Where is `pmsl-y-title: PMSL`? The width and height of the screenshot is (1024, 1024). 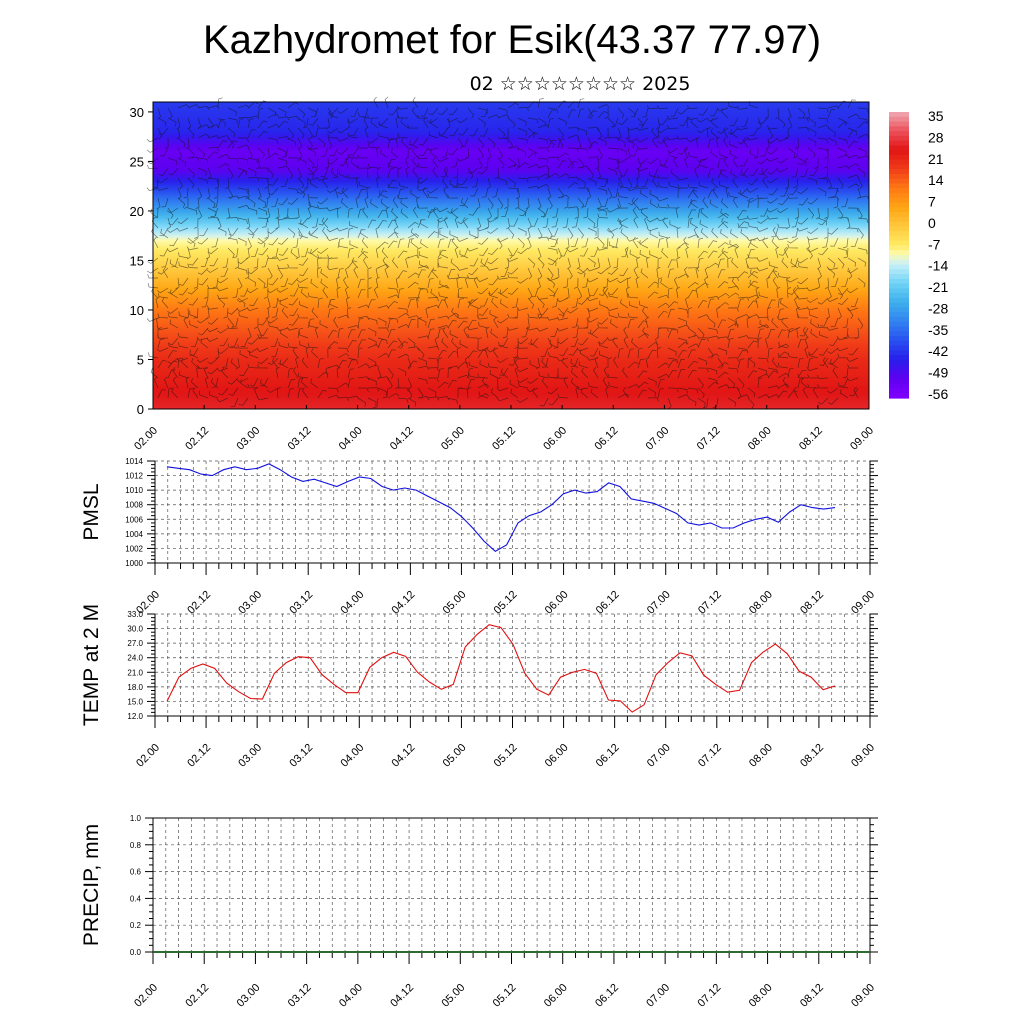 pmsl-y-title: PMSL is located at coordinates (91, 511).